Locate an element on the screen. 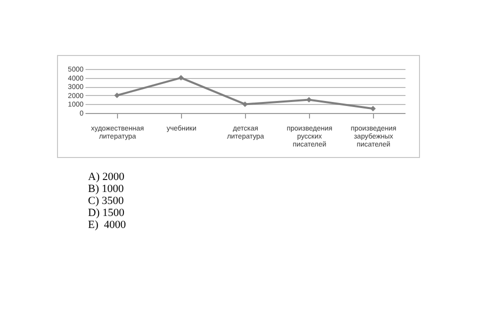 The width and height of the screenshot is (500, 317). text: A) 2000 is located at coordinates (106, 177).